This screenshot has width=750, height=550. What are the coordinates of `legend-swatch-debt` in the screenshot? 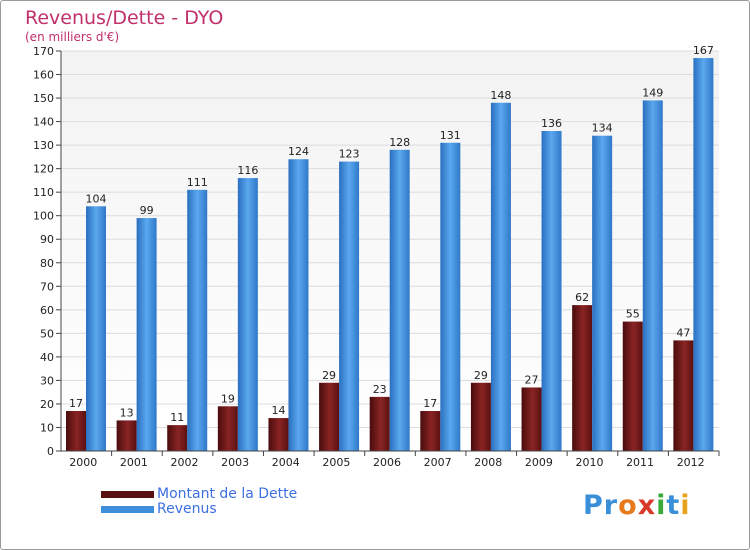 It's located at (127, 494).